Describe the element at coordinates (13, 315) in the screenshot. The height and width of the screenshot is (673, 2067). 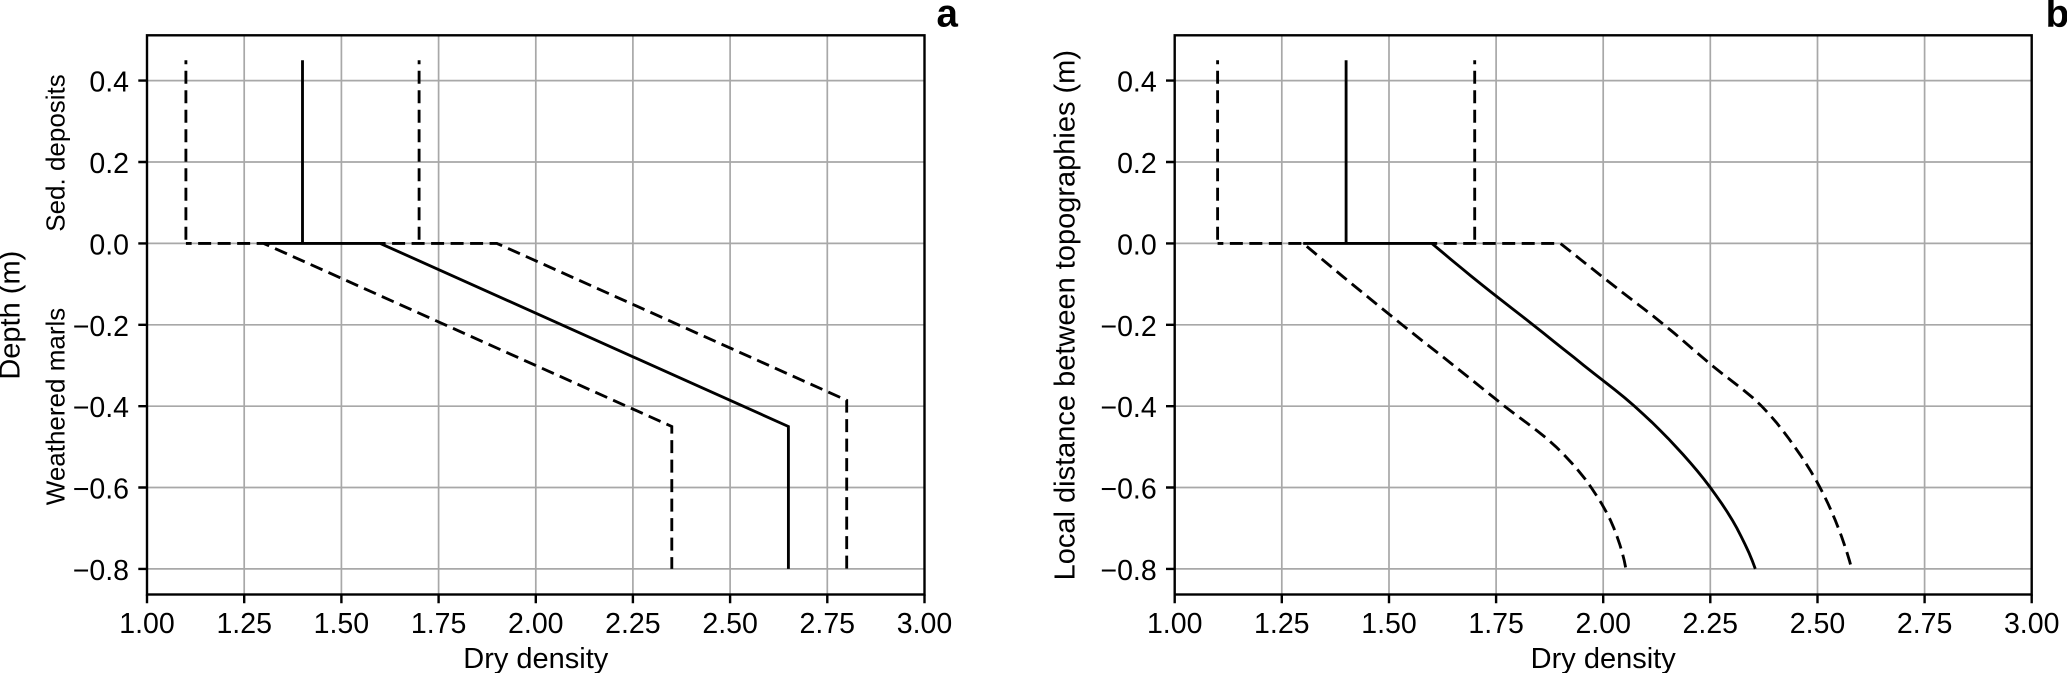
I see `svg-text: Depth (m)` at that location.